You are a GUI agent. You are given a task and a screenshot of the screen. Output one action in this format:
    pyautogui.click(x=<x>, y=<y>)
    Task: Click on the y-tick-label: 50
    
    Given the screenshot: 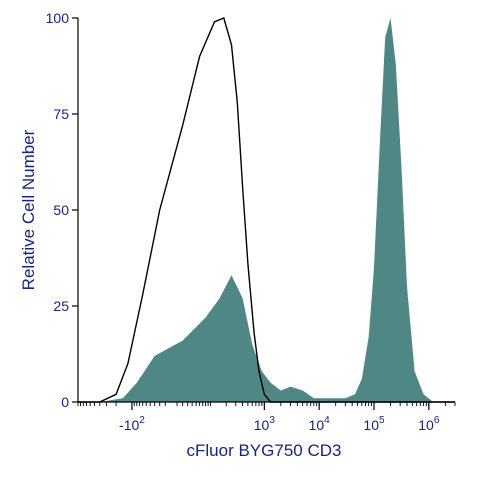 What is the action you would take?
    pyautogui.click(x=61, y=210)
    